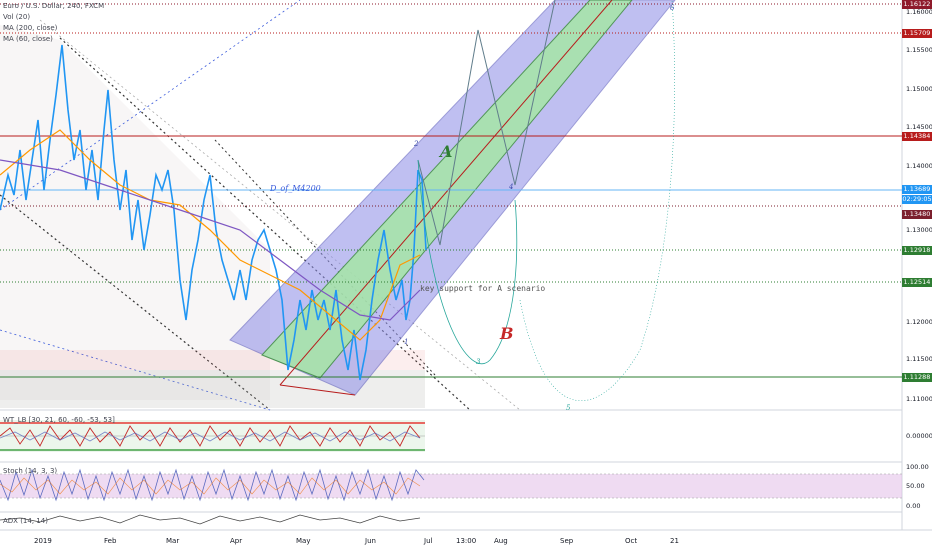 Image resolution: width=932 pixels, height=550 pixels. What do you see at coordinates (446, 151) in the screenshot?
I see `annotation-label-a: A` at bounding box center [446, 151].